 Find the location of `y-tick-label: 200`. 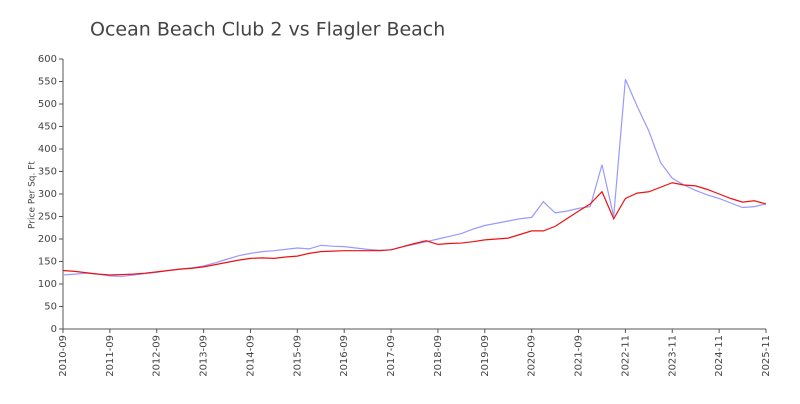

y-tick-label: 200 is located at coordinates (47, 239).